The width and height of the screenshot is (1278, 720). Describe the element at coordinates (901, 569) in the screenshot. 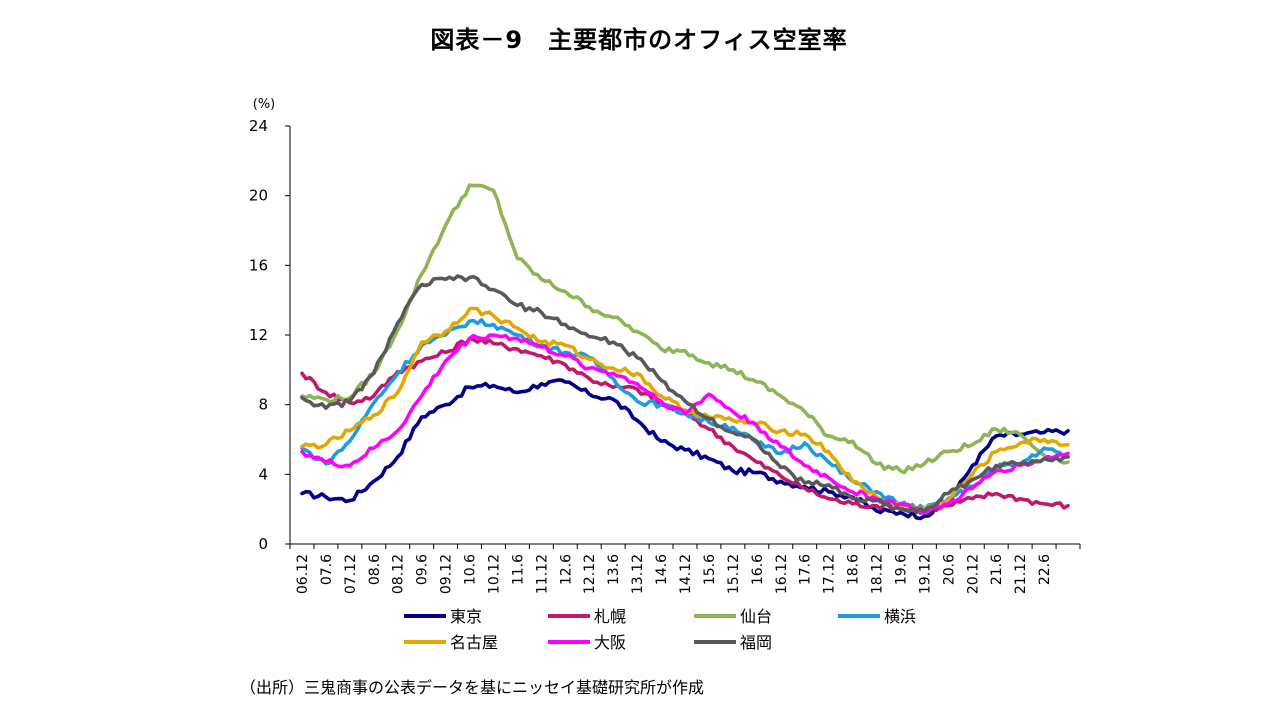

I see `x-tick-label: 19.6` at that location.